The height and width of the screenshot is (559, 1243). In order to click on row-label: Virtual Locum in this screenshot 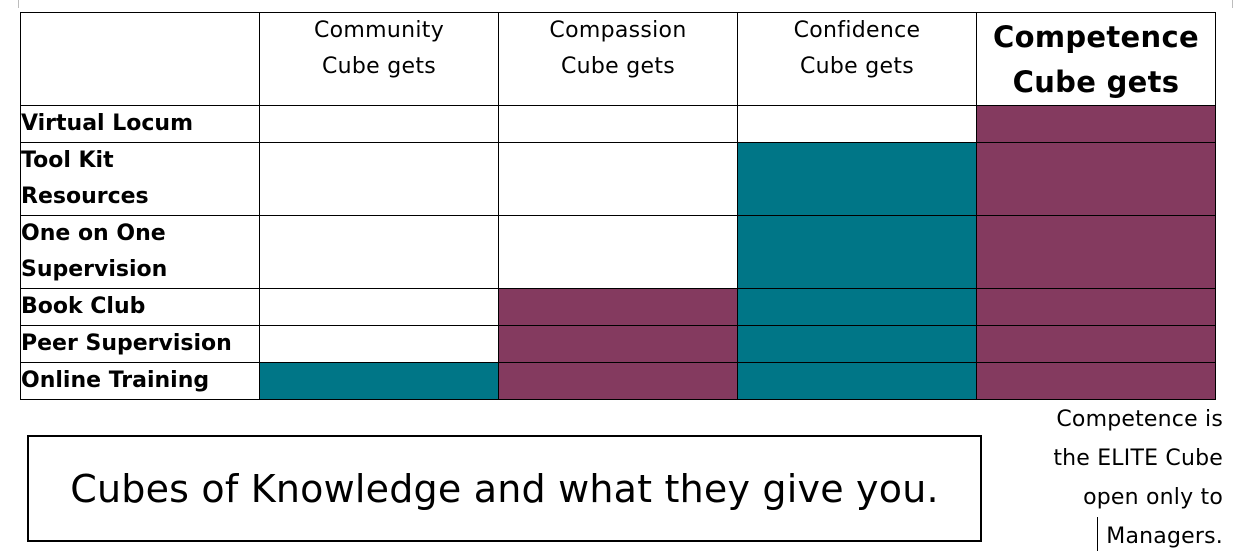, I will do `click(140, 124)`.